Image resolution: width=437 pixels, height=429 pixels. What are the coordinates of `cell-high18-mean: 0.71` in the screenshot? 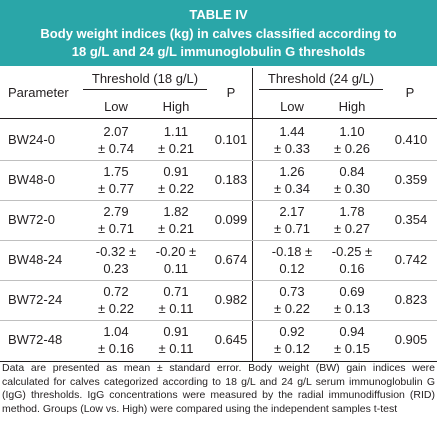 It's located at (176, 291).